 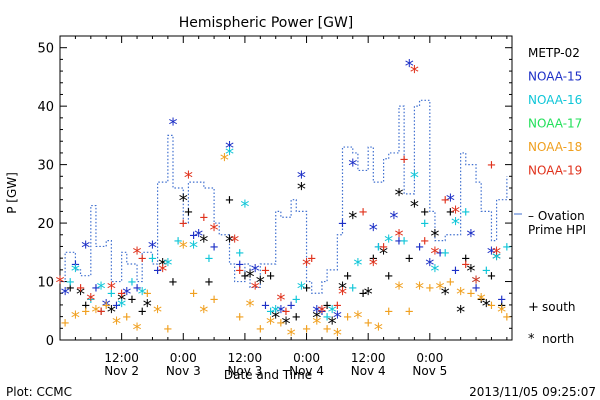 What do you see at coordinates (45, 166) in the screenshot?
I see `y-tick-label: 30` at bounding box center [45, 166].